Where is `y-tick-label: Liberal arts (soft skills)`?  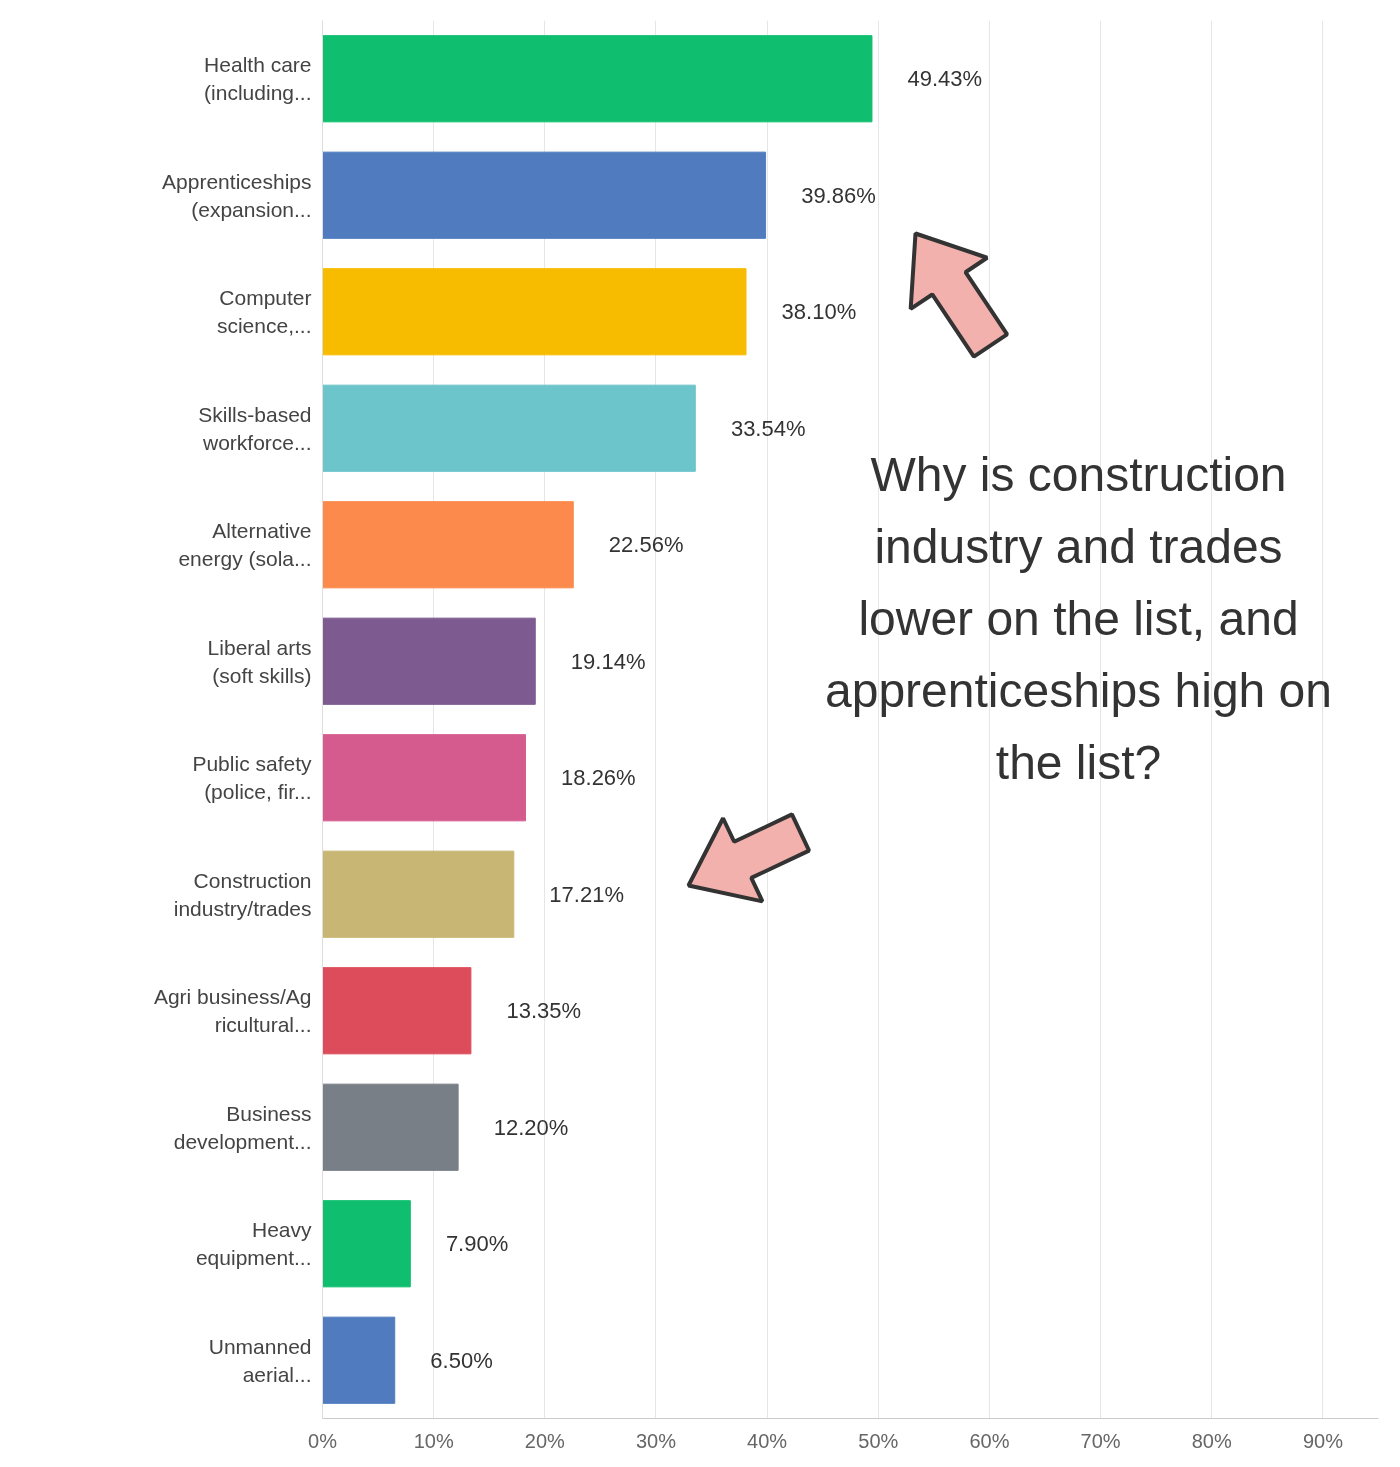 y-tick-label: Liberal arts (soft skills) is located at coordinates (259, 661).